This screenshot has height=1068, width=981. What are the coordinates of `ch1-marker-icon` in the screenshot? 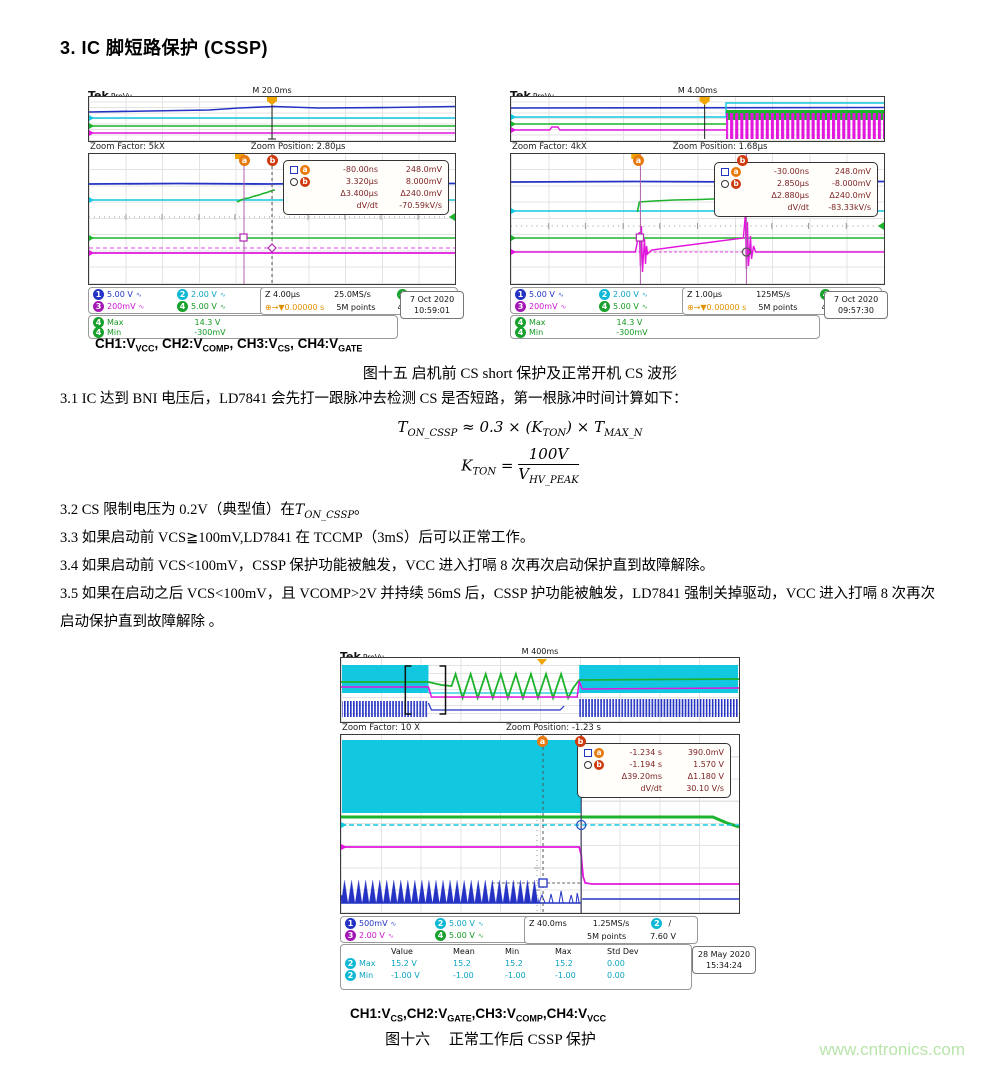 It's located at (344, 898).